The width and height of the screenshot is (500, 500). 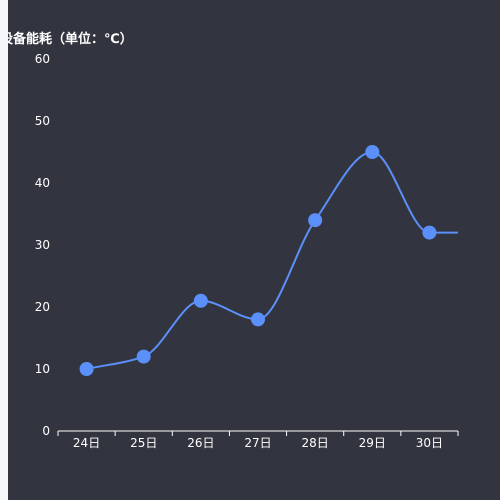 What do you see at coordinates (200, 443) in the screenshot?
I see `x-tick-label: 26日` at bounding box center [200, 443].